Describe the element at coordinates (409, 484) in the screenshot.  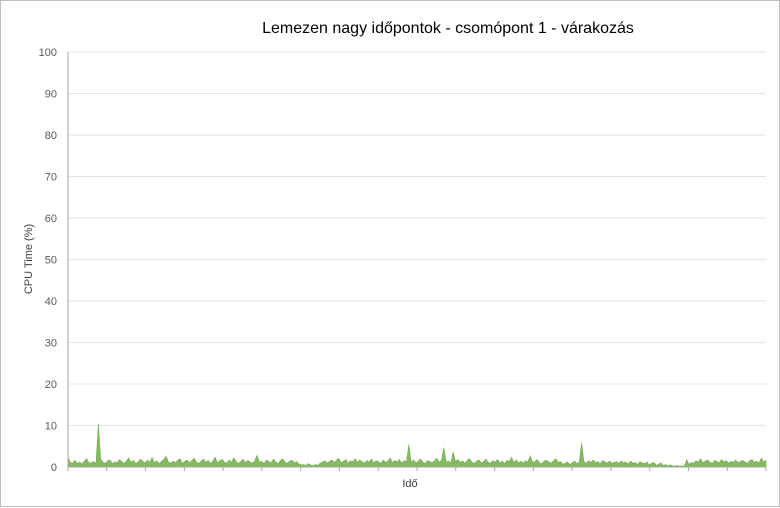
I see `x-axis-title: Idő` at that location.